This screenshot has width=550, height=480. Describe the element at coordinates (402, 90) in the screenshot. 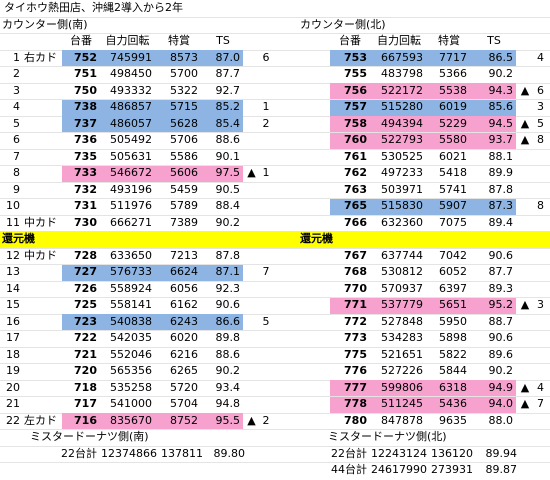

I see `cell-spins: 522172` at that location.